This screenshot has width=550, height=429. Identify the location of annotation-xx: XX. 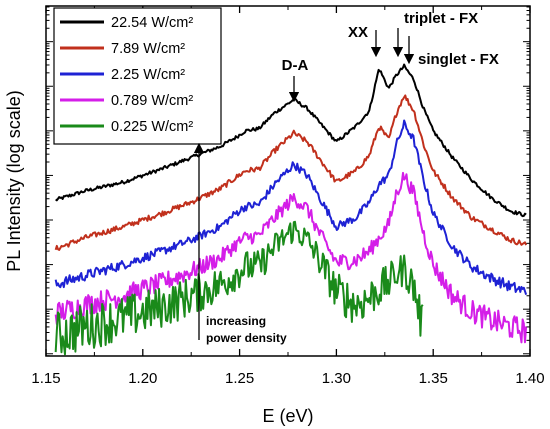
(358, 32).